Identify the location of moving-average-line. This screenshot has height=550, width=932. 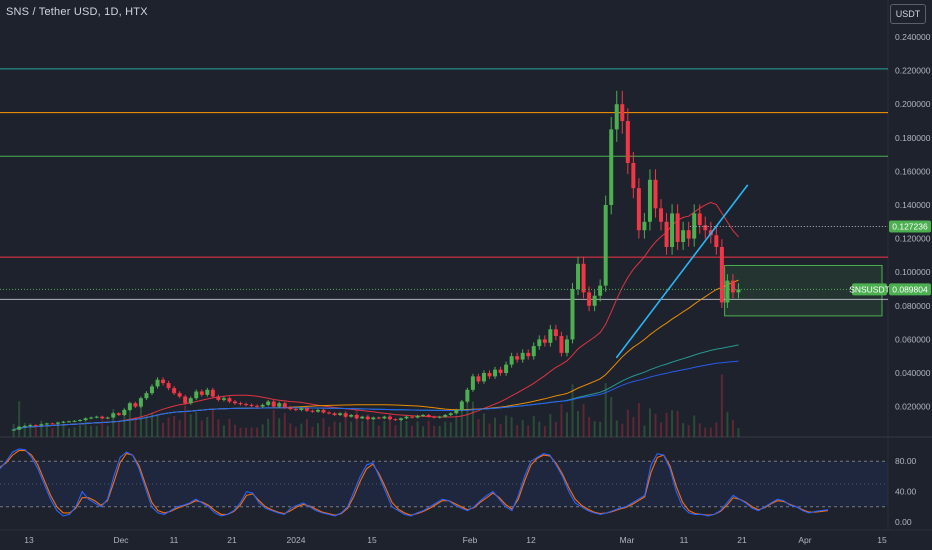
(376, 387).